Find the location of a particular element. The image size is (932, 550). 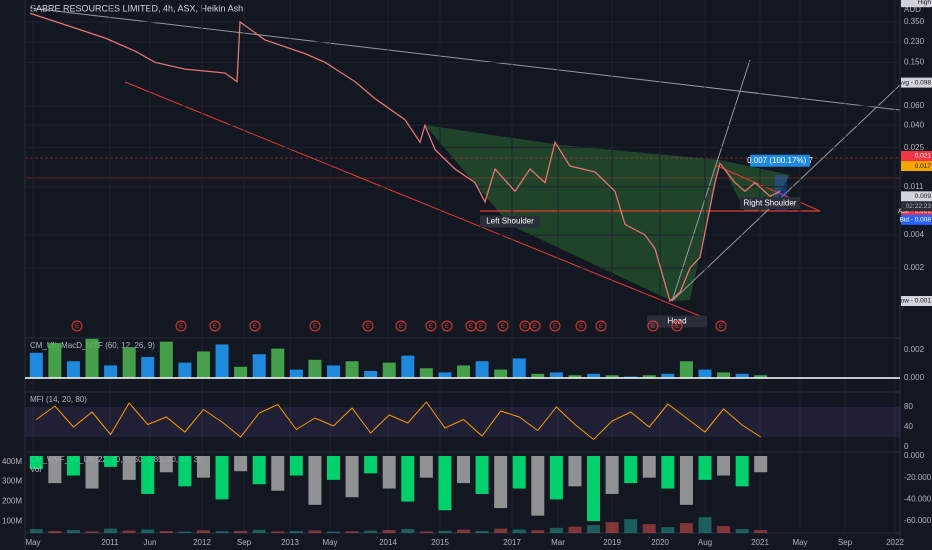

y-tick-label: 0 is located at coordinates (906, 446).